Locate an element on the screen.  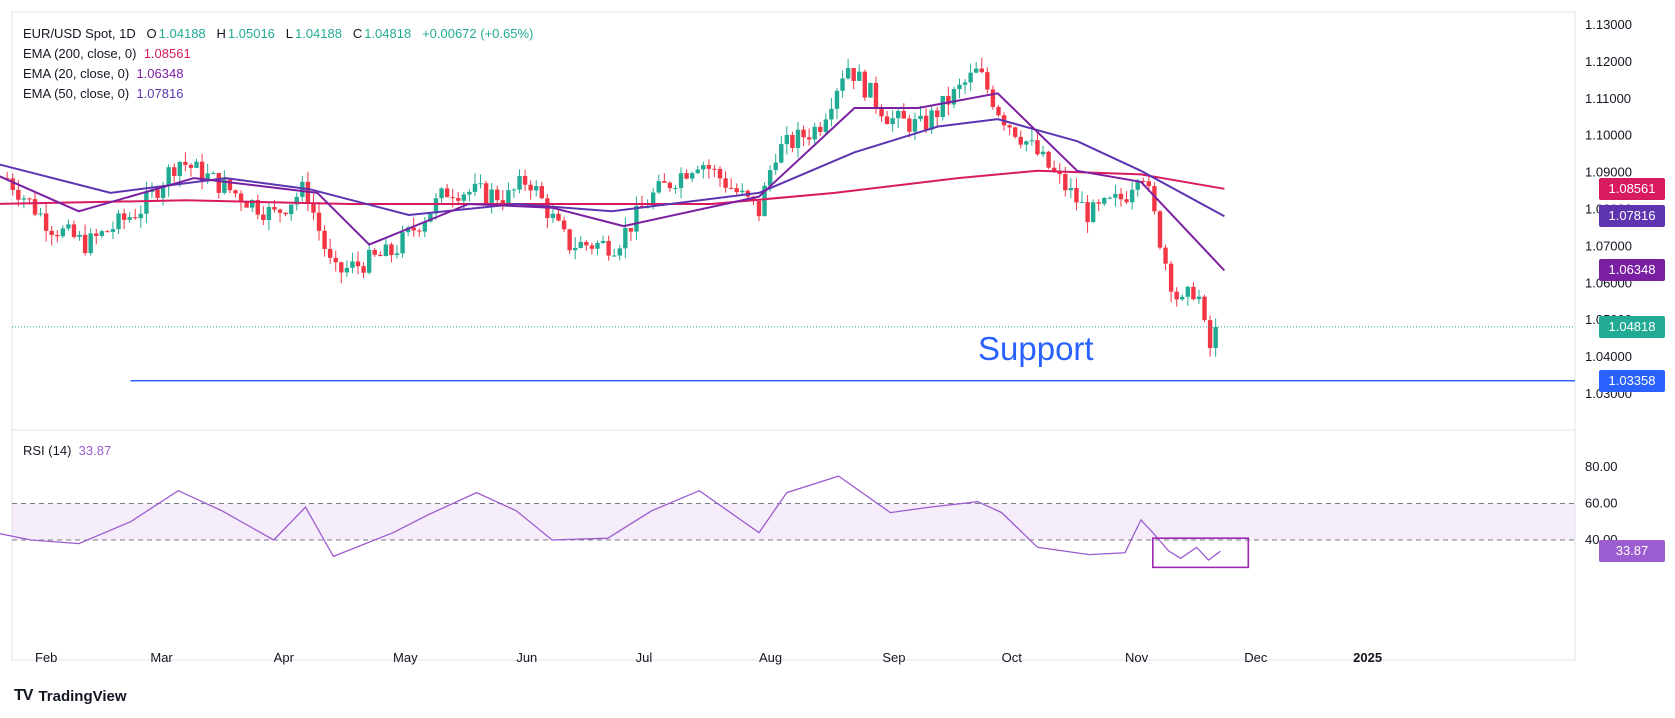
legend-ema200-label: EMA (200, close, 0) is located at coordinates (80, 53).